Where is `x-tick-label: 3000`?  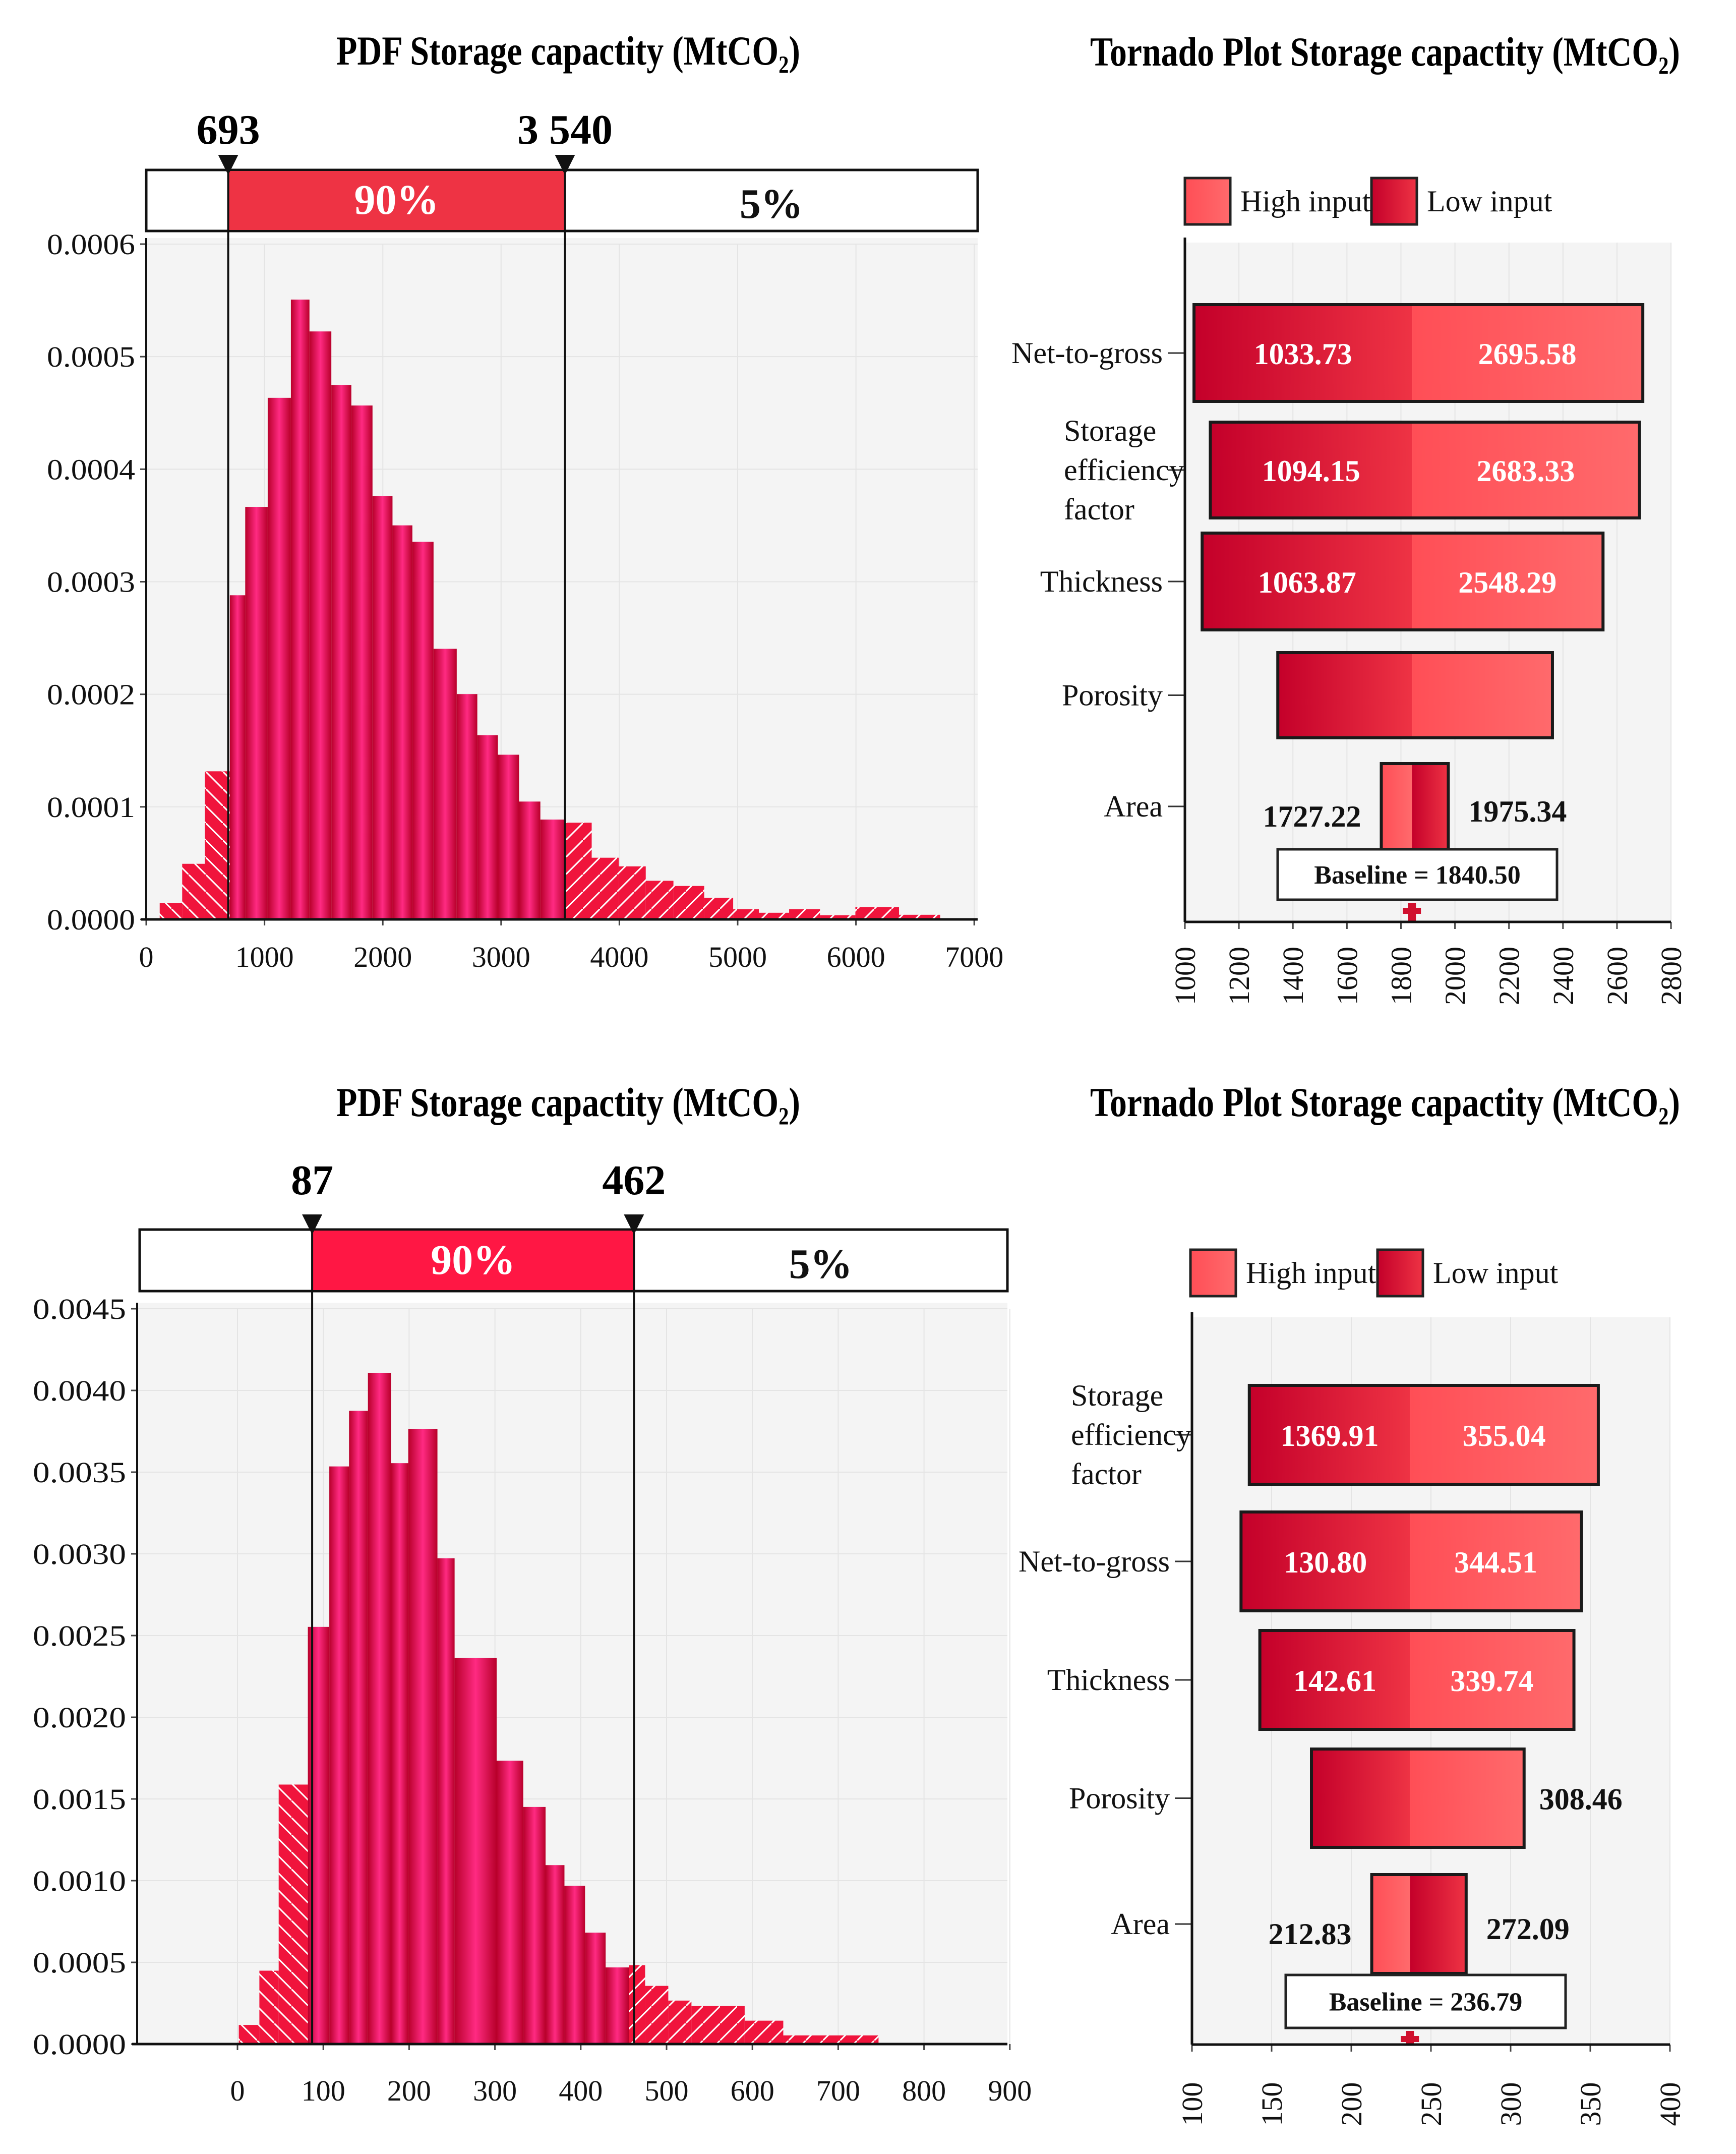
x-tick-label: 3000 is located at coordinates (501, 957).